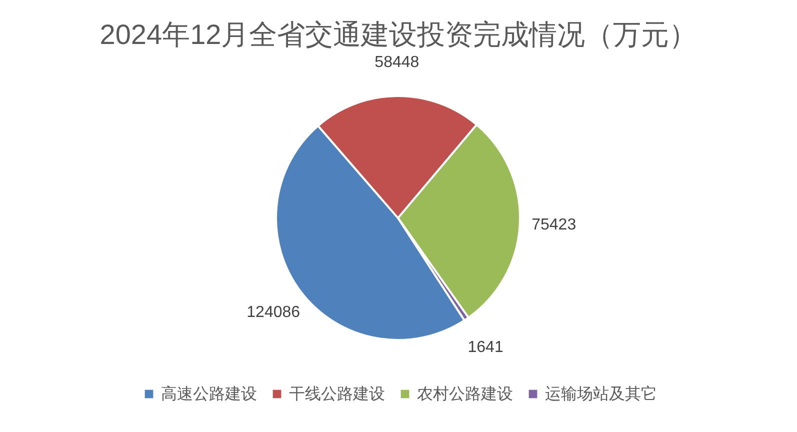  What do you see at coordinates (601, 394) in the screenshot?
I see `legend-label: 运输场站及其它` at bounding box center [601, 394].